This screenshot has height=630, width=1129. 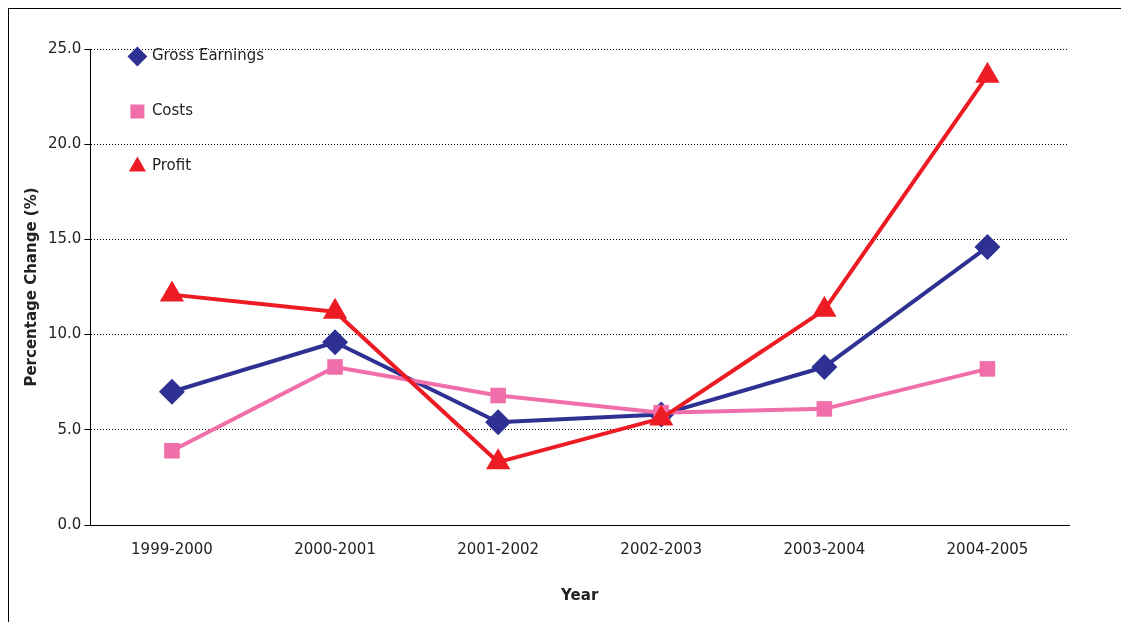 I want to click on x-tick-label: 2002-2003, so click(x=661, y=548).